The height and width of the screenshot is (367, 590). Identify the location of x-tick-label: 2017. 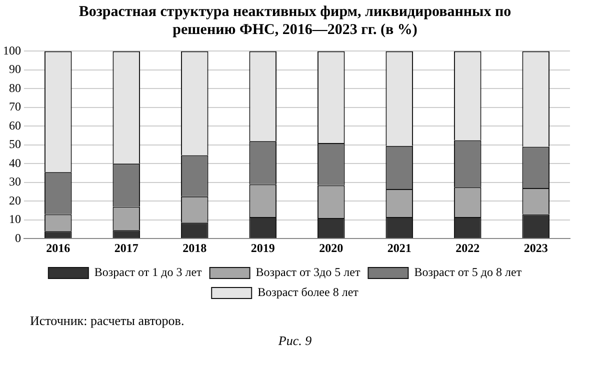
(126, 247).